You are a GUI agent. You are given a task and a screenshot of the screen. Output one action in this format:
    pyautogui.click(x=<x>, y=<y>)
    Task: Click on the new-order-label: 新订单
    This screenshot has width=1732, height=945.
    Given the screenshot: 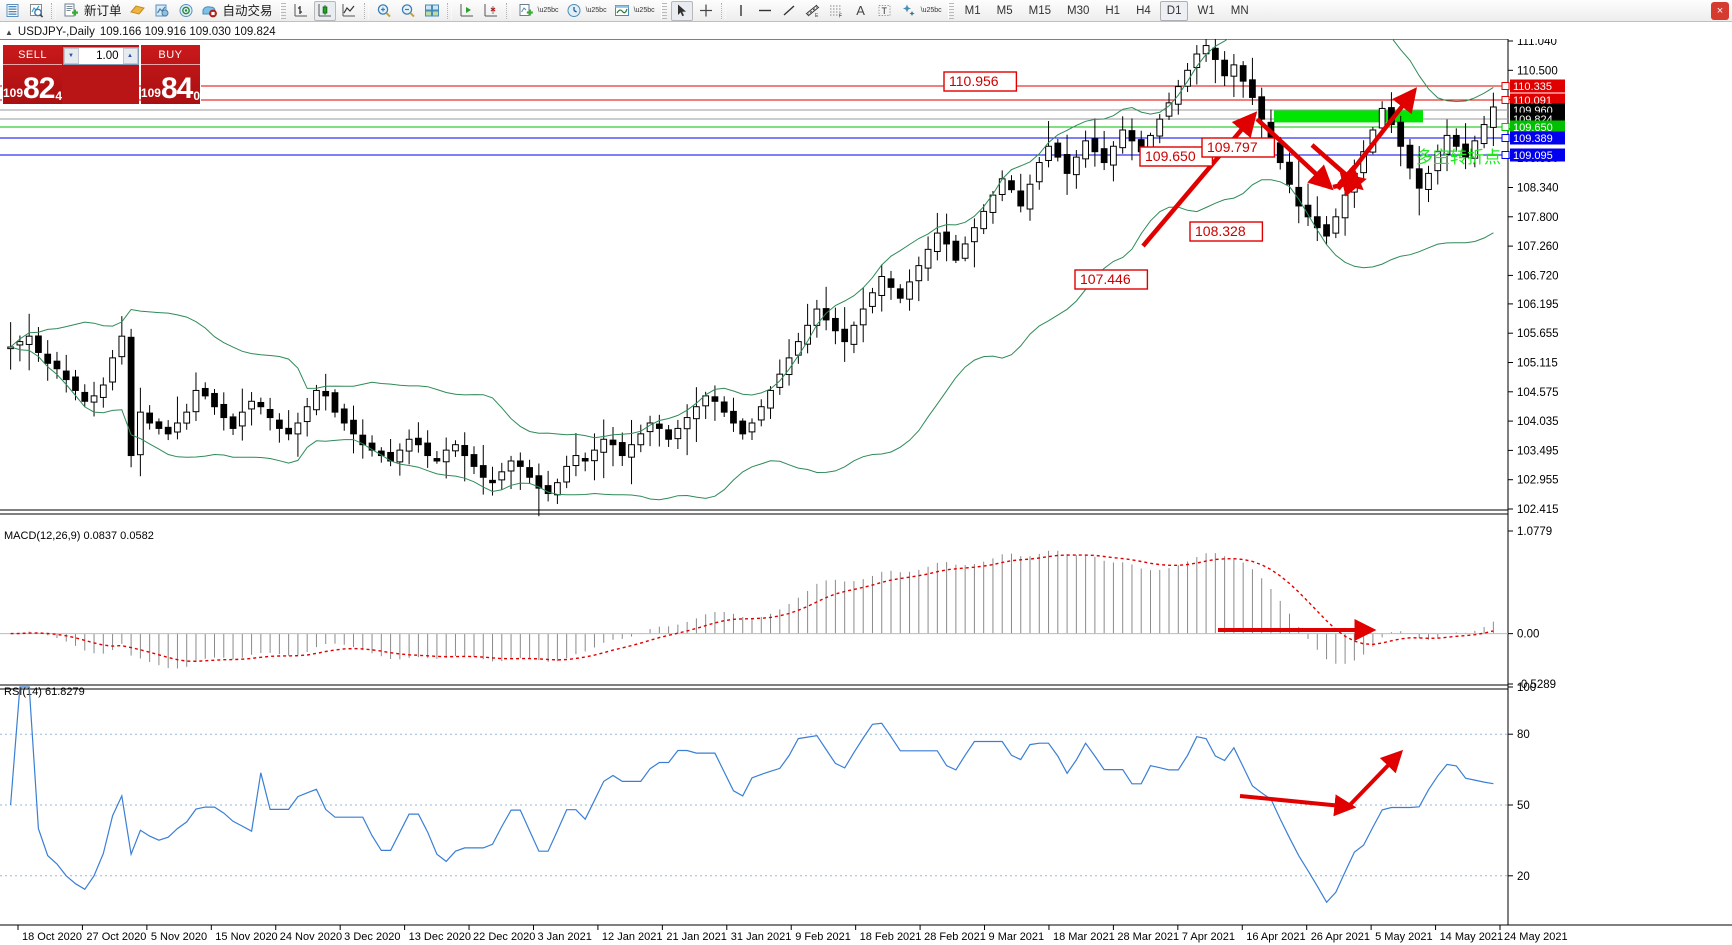 What is the action you would take?
    pyautogui.click(x=103, y=10)
    